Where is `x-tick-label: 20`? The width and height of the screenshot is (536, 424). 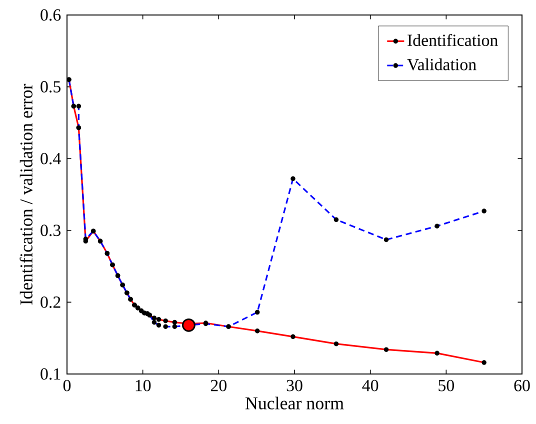 x-tick-label: 20 is located at coordinates (218, 386).